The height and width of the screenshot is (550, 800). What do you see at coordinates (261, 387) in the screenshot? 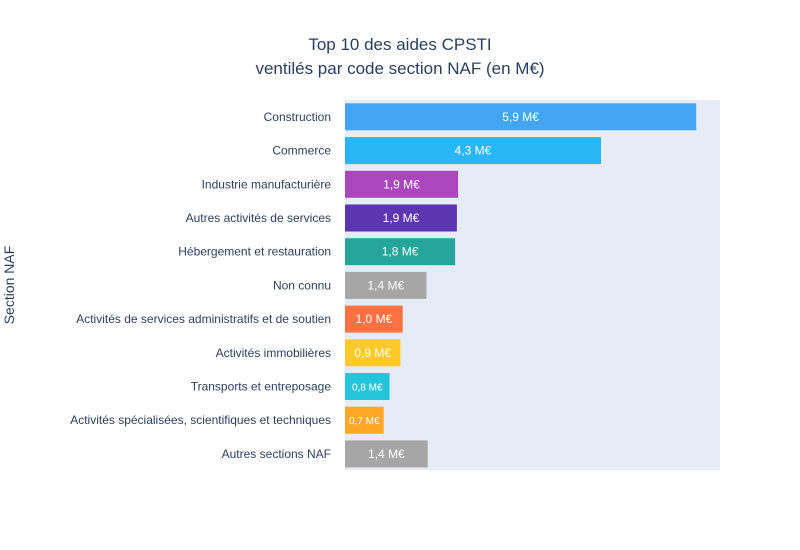
I see `category-tick-label: Transports et entreposage` at bounding box center [261, 387].